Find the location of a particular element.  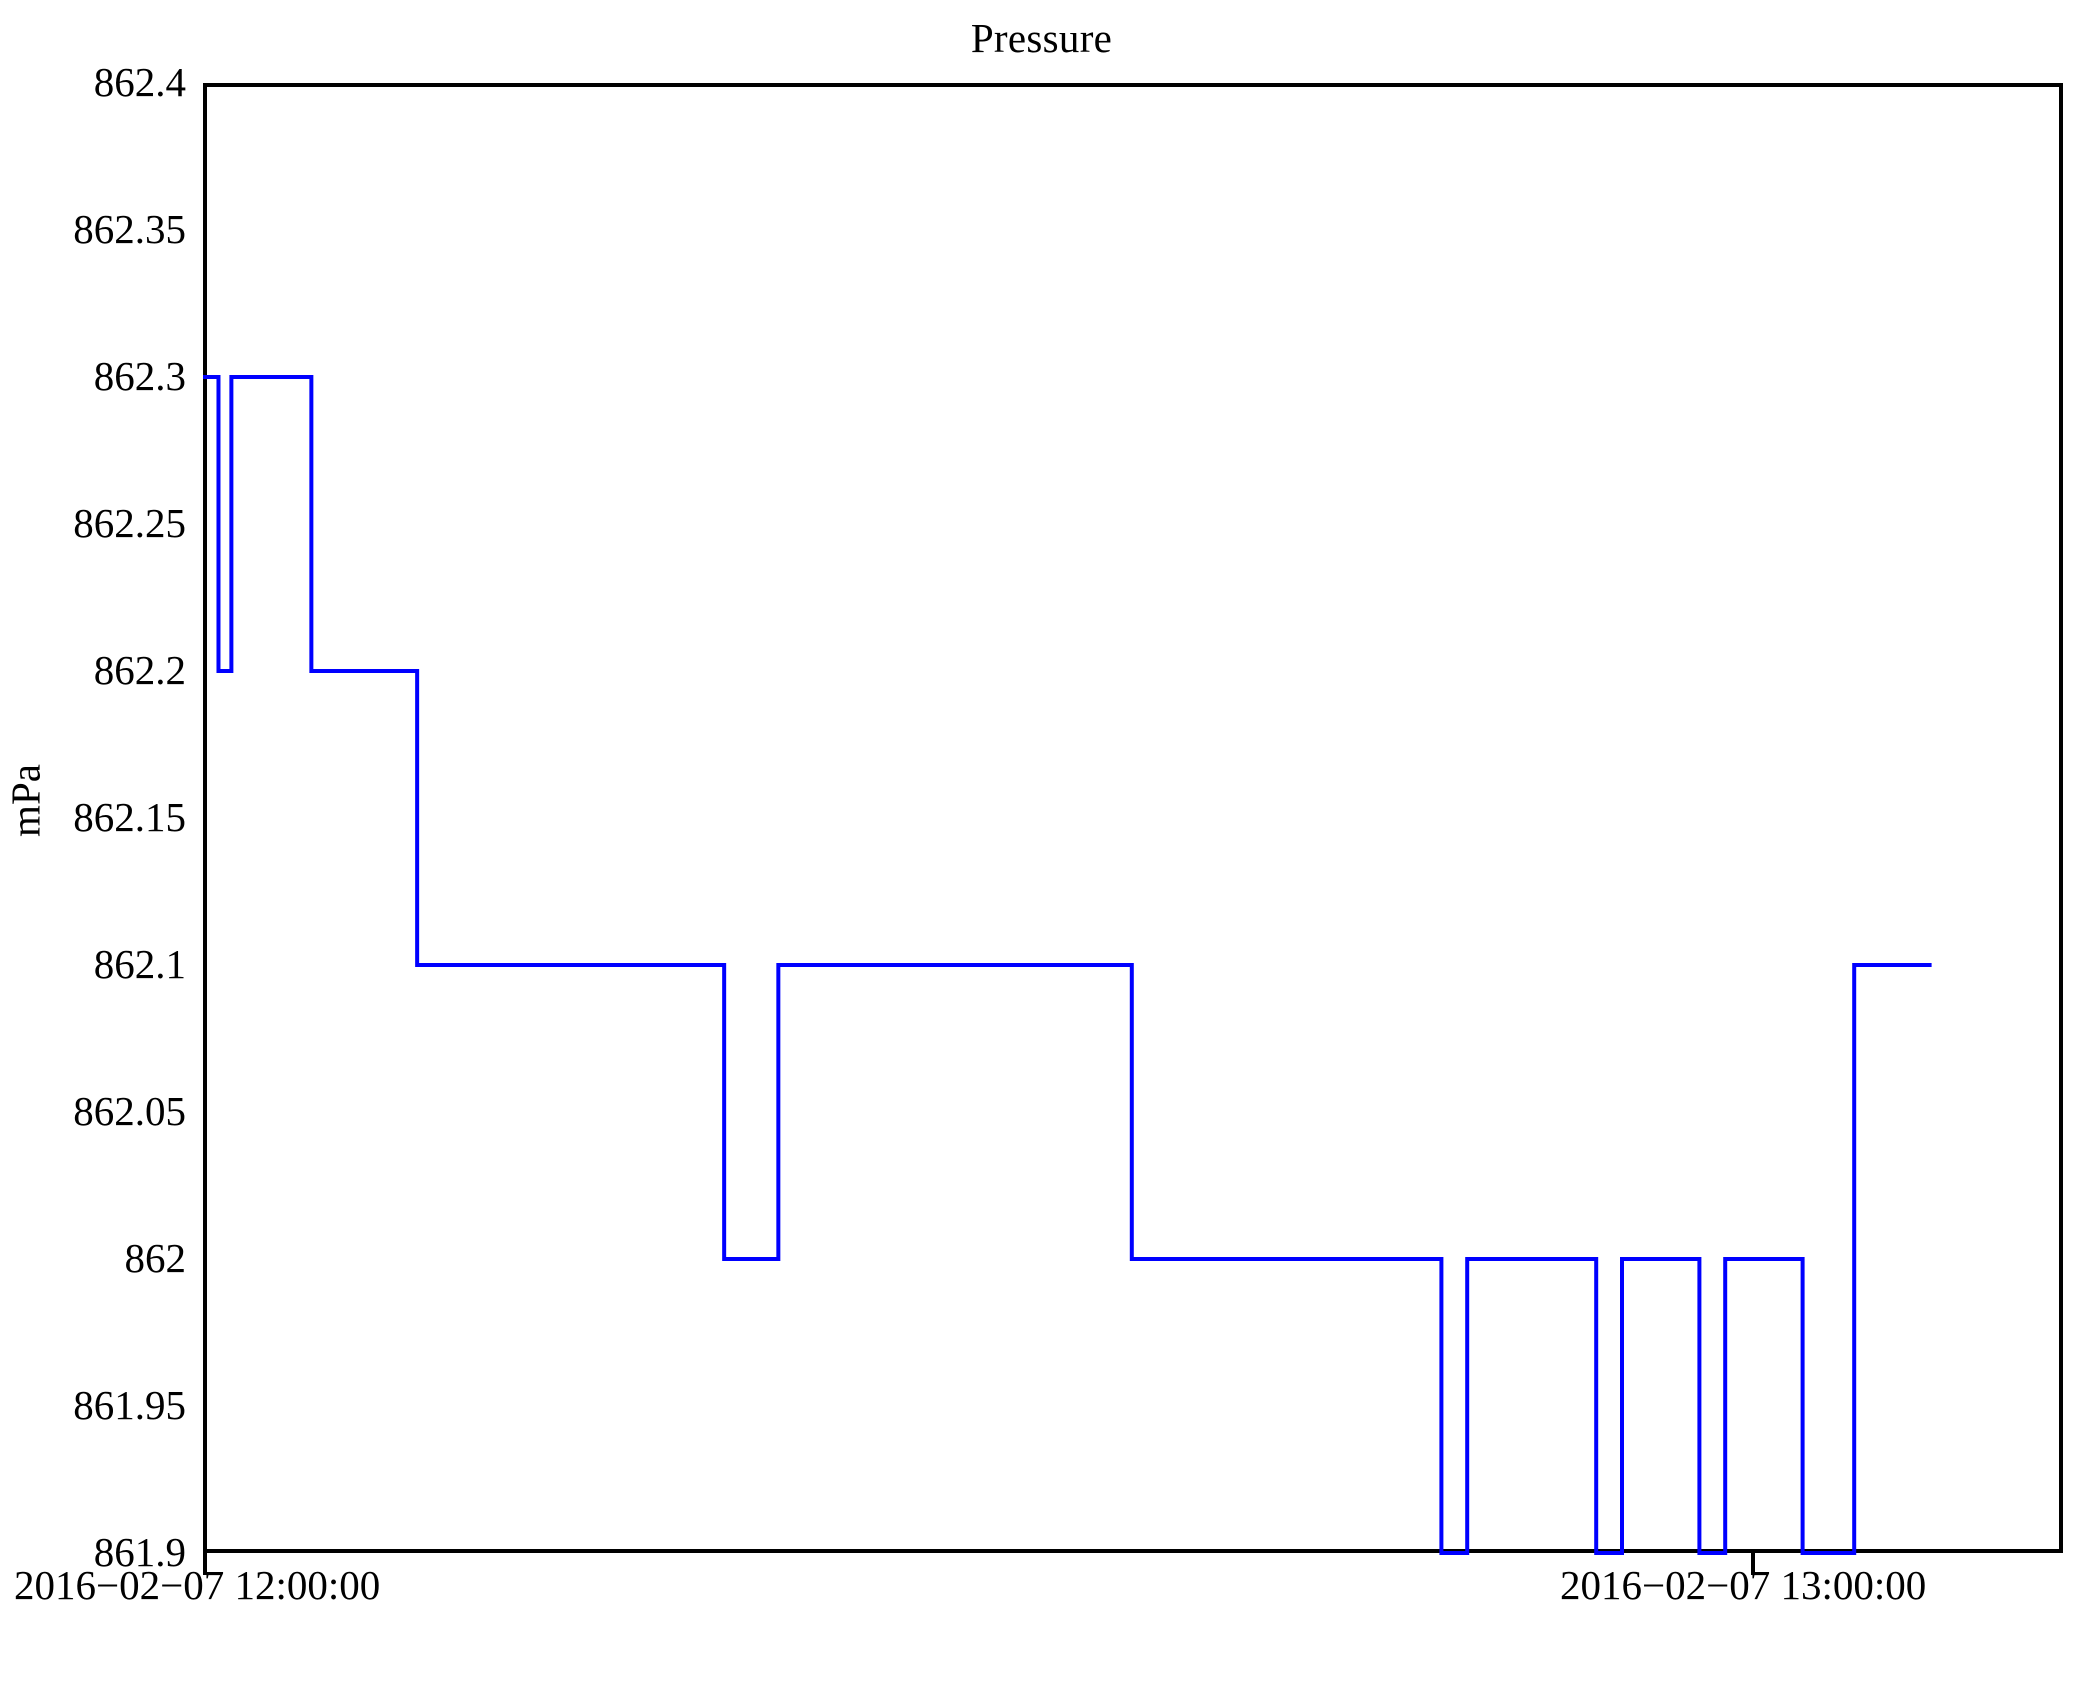

y-axis-tick-label: 862 is located at coordinates (155, 1258).